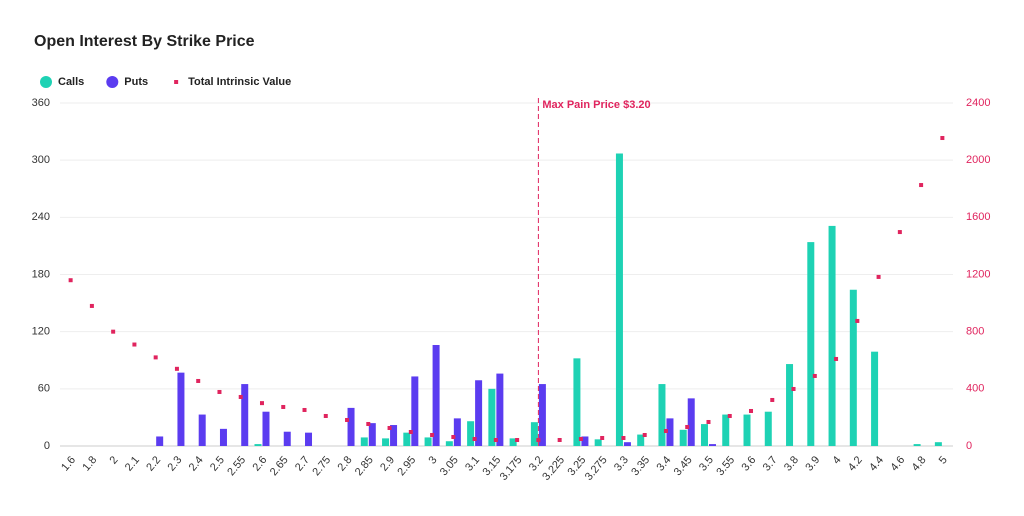 The height and width of the screenshot is (516, 1024). What do you see at coordinates (749, 463) in the screenshot?
I see `x-tick-label: 3.6` at bounding box center [749, 463].